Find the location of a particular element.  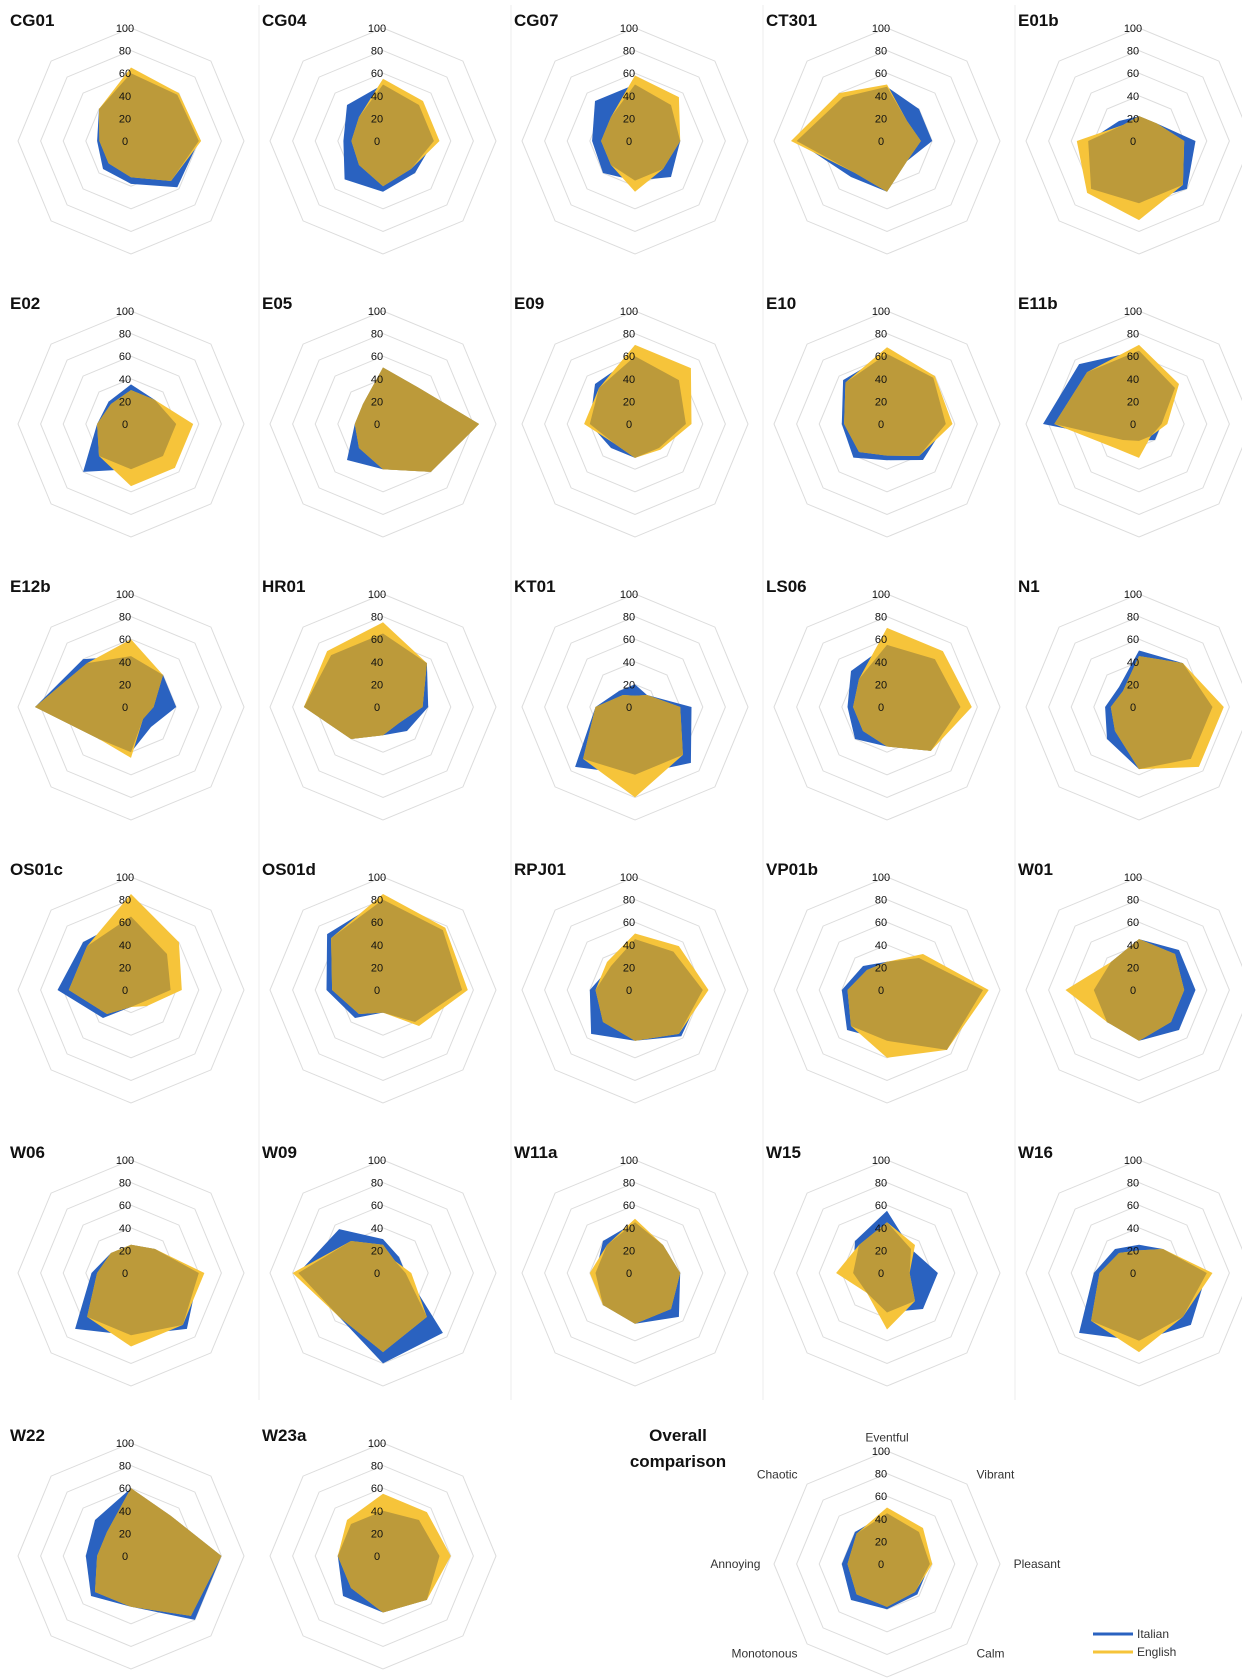

legend-label-english: English is located at coordinates (1156, 1652).